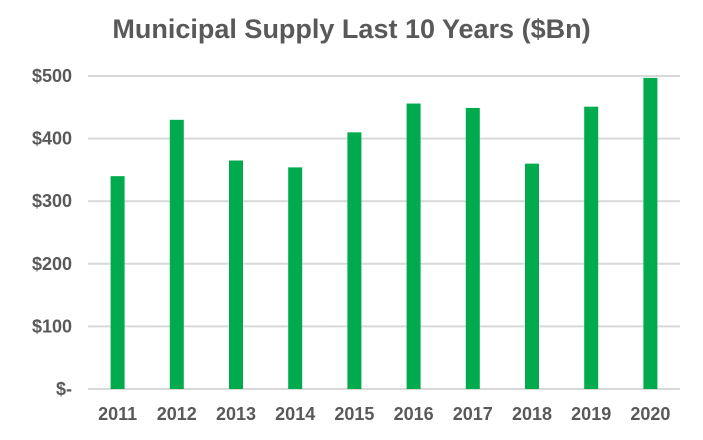 Image resolution: width=703 pixels, height=440 pixels. Describe the element at coordinates (236, 414) in the screenshot. I see `x-tick-label: 2013` at that location.